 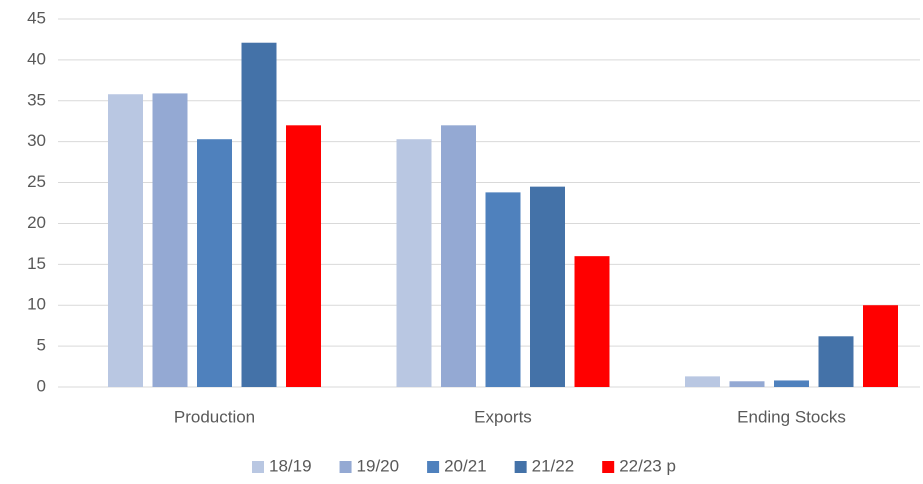 What do you see at coordinates (36, 140) in the screenshot?
I see `y-tick-label: 30` at bounding box center [36, 140].